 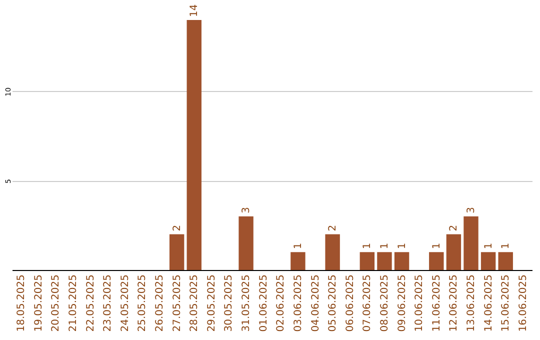 I want to click on x-tick-label: 08.06.2025, so click(x=384, y=303).